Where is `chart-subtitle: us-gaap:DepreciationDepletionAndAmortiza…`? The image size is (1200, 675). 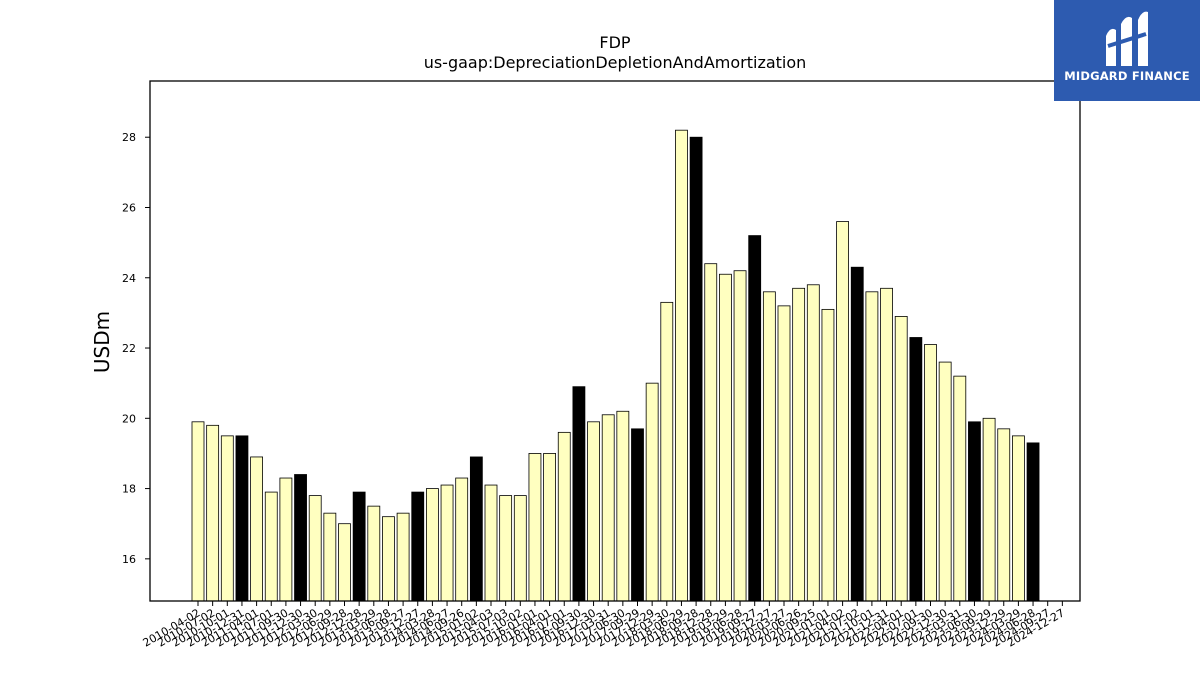 chart-subtitle: us-gaap:DepreciationDepletionAndAmortiza… is located at coordinates (615, 62).